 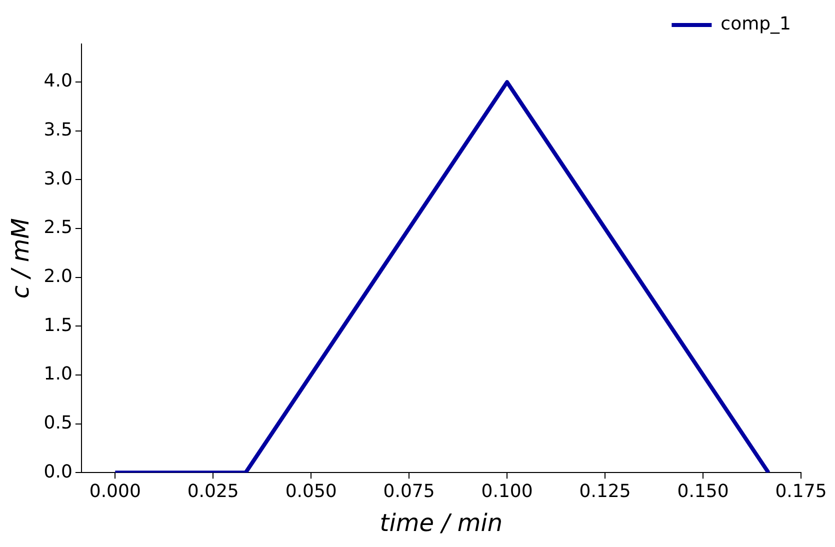 I want to click on legend-label: comp_1, so click(x=756, y=24).